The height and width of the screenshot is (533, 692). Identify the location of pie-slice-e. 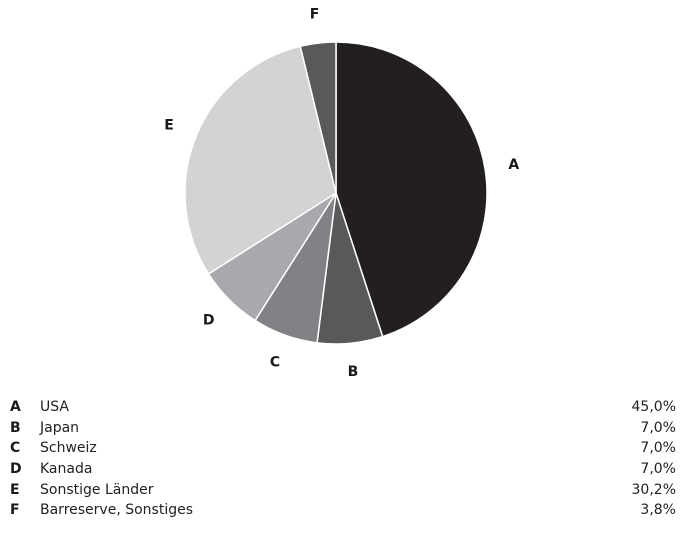
(260, 160).